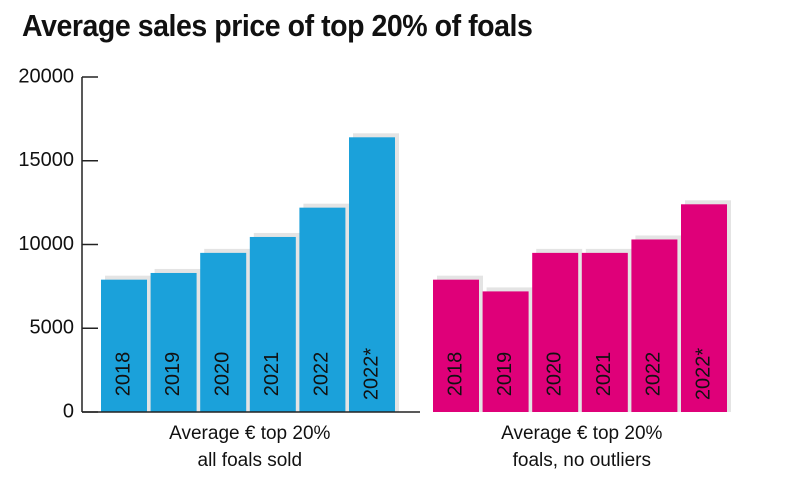 This screenshot has width=790, height=486. Describe the element at coordinates (582, 447) in the screenshot. I see `group-label: Average € top 20% foals, no outliers` at that location.